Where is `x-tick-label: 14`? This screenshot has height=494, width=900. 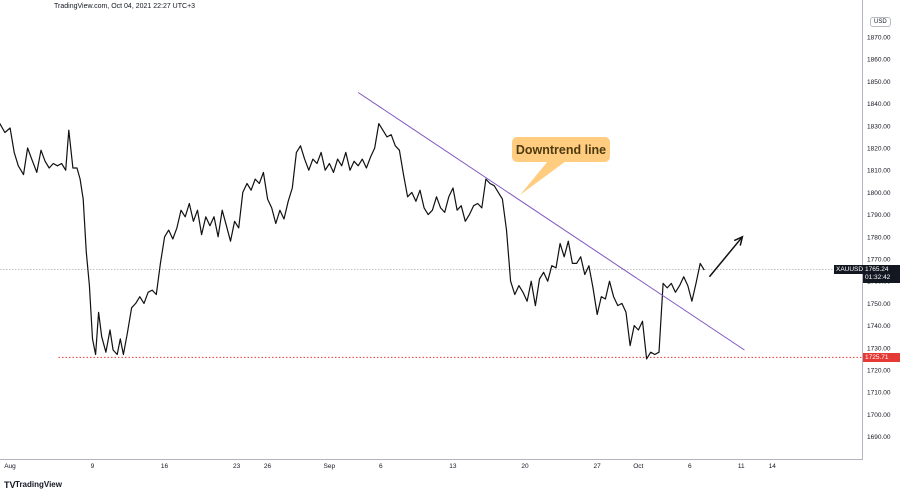
x-tick-label: 14 is located at coordinates (773, 466).